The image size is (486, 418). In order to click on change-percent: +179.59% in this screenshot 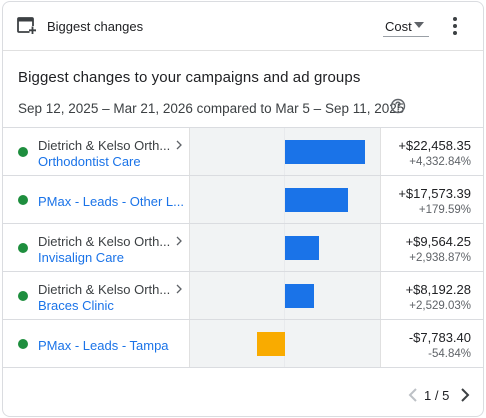, I will do `click(444, 210)`.